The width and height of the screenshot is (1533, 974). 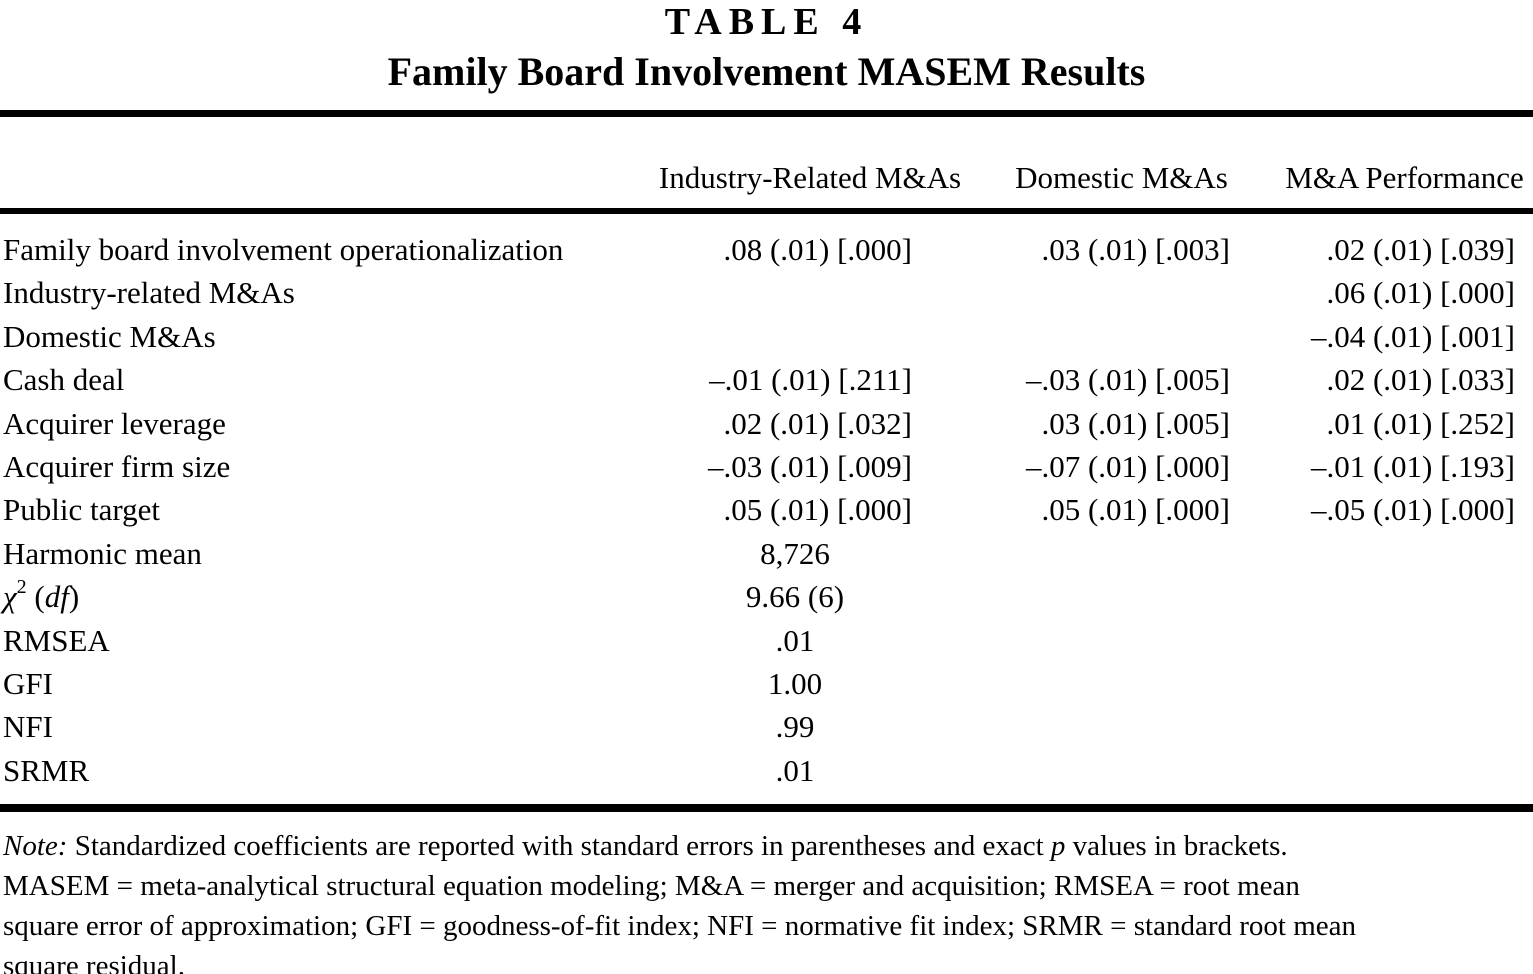 What do you see at coordinates (795, 553) in the screenshot?
I see `cell-fit-value: 8,726` at bounding box center [795, 553].